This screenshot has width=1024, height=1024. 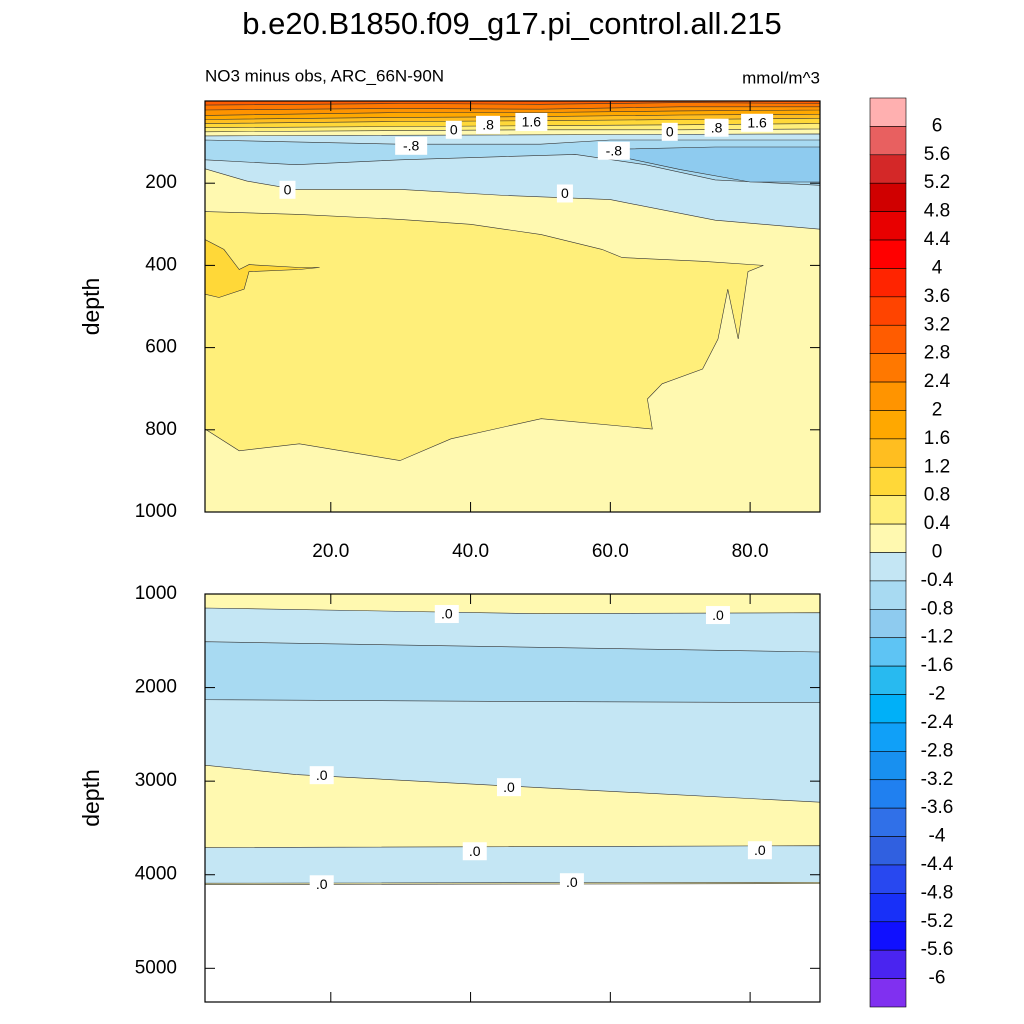 What do you see at coordinates (937, 353) in the screenshot?
I see `colorbar-label: 2.8` at bounding box center [937, 353].